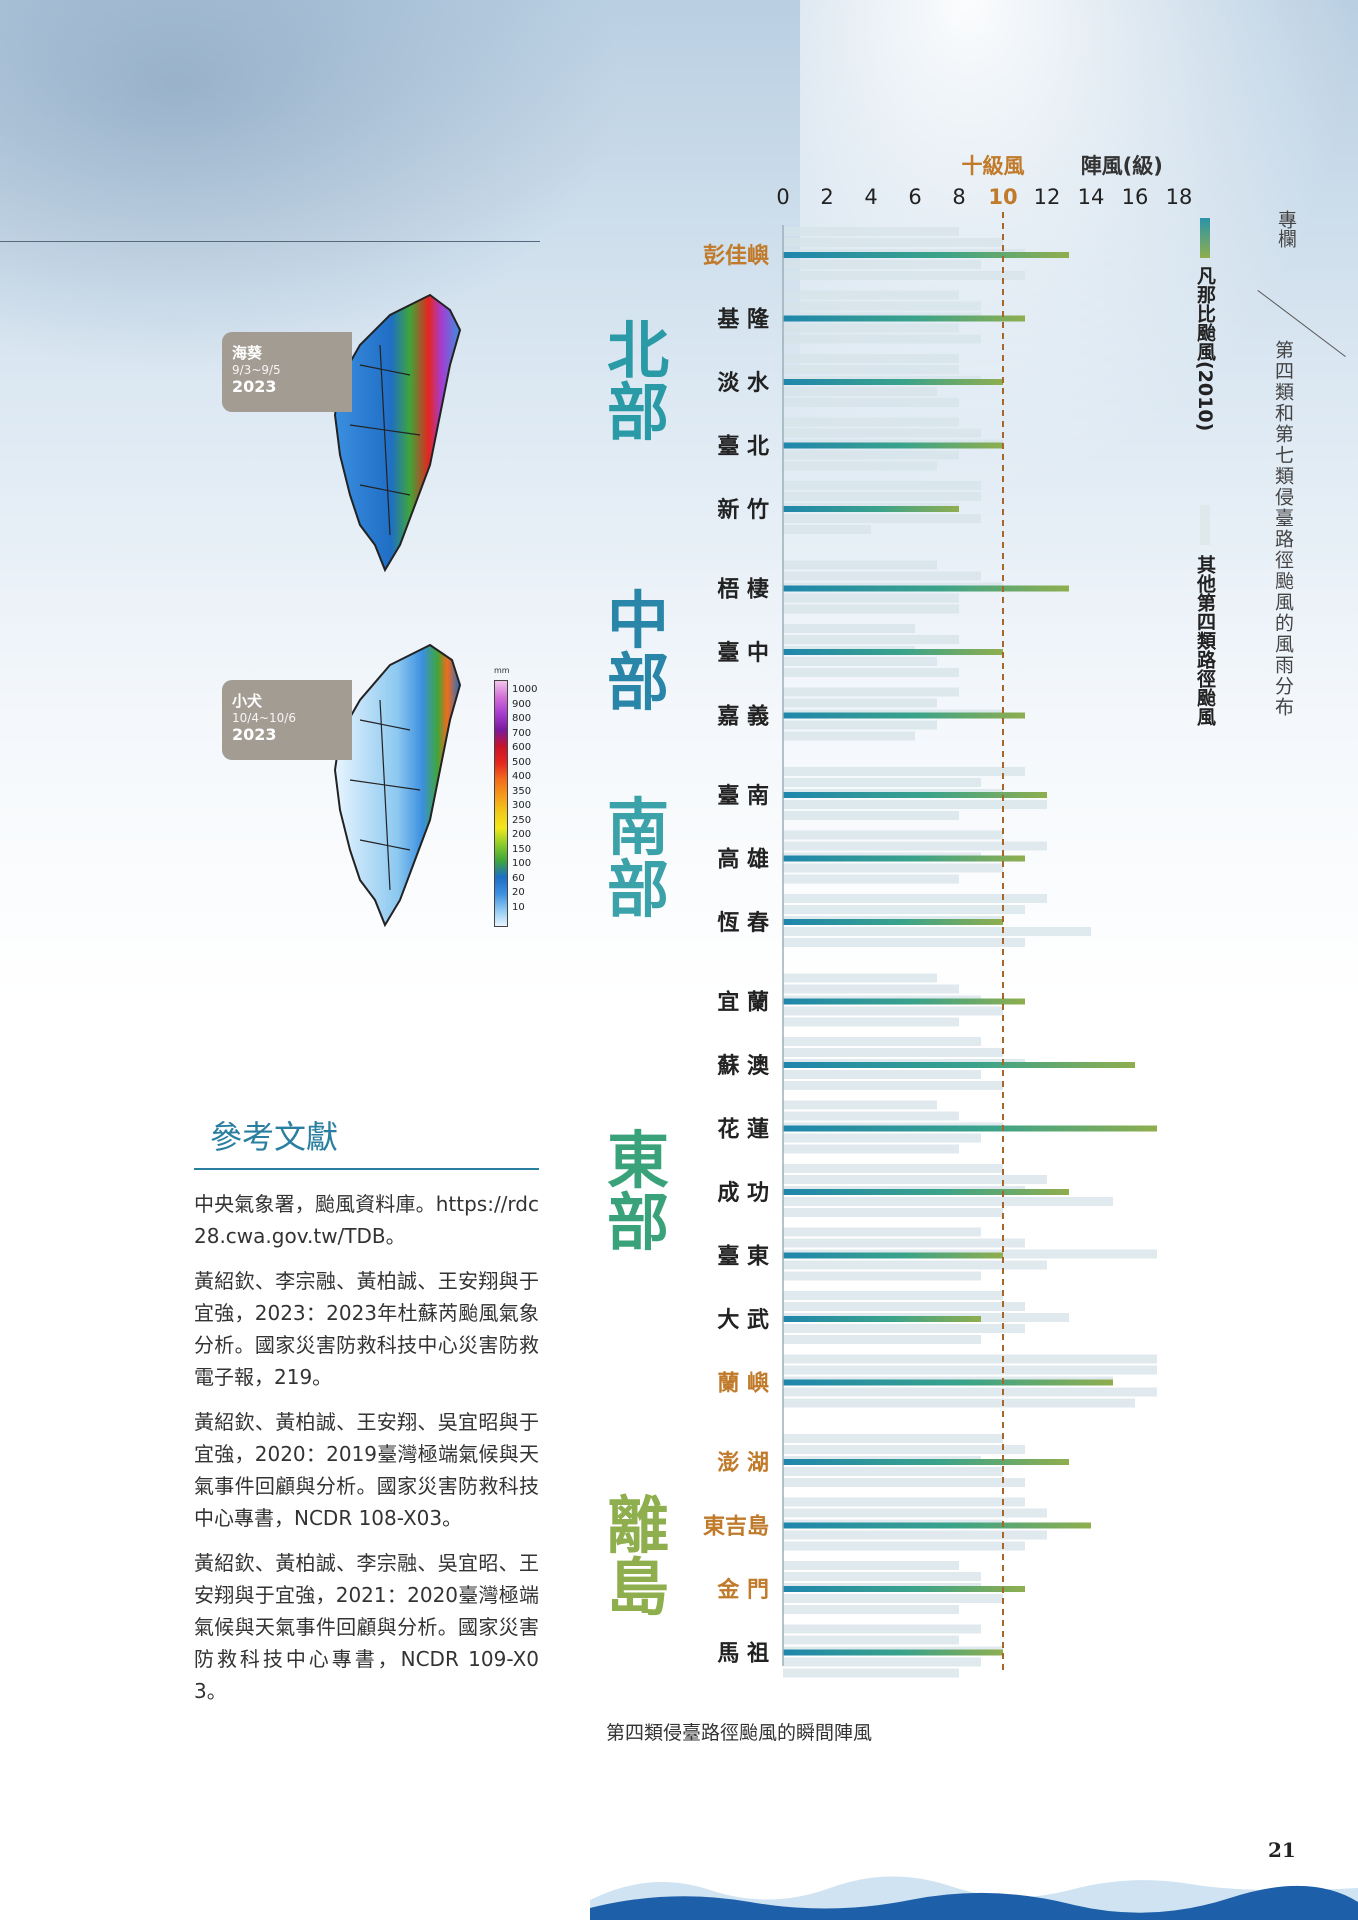 Image resolution: width=1358 pixels, height=1920 pixels. I want to click on references-rule, so click(366, 1169).